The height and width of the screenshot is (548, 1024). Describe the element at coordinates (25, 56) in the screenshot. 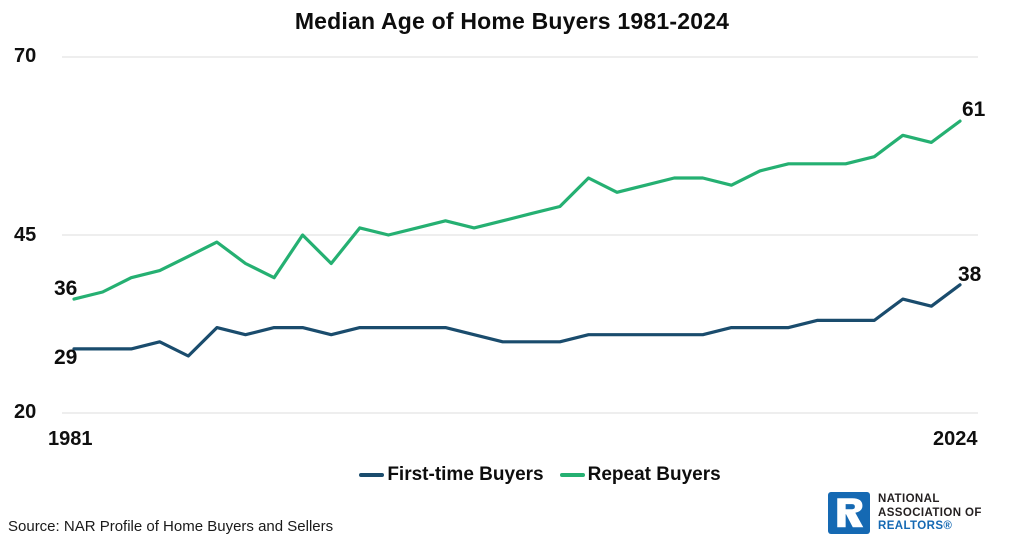

I see `y-axis-tick-70: 70` at that location.